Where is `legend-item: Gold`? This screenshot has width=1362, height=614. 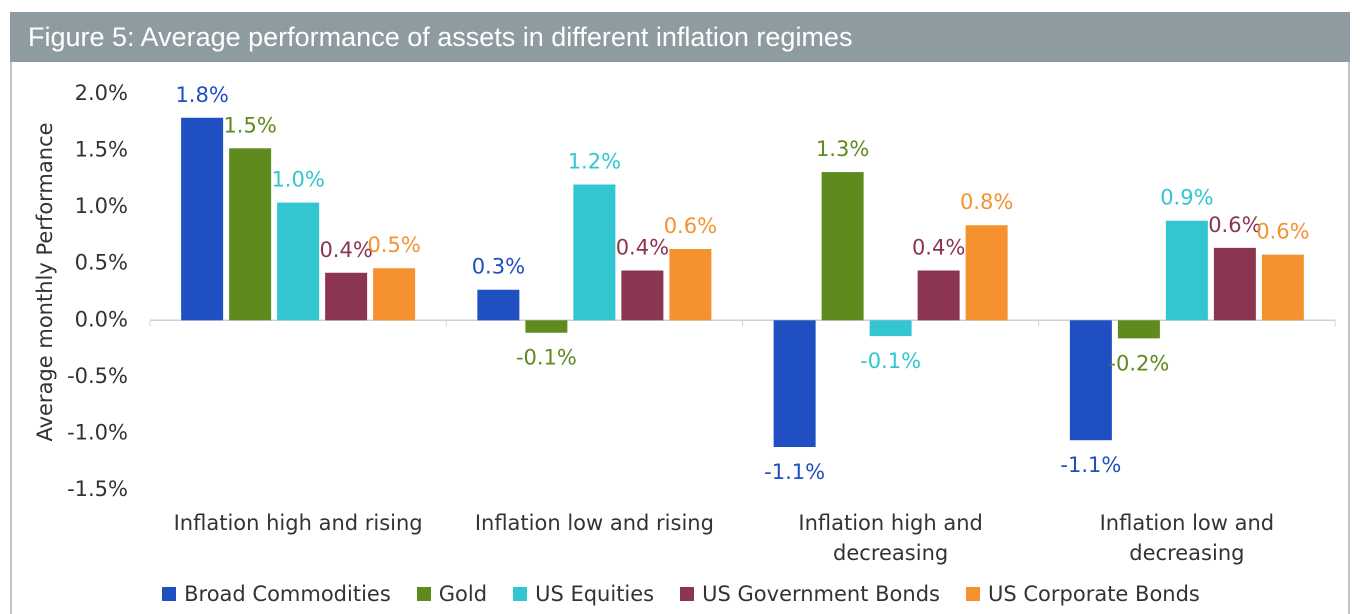
legend-item: Gold is located at coordinates (452, 594).